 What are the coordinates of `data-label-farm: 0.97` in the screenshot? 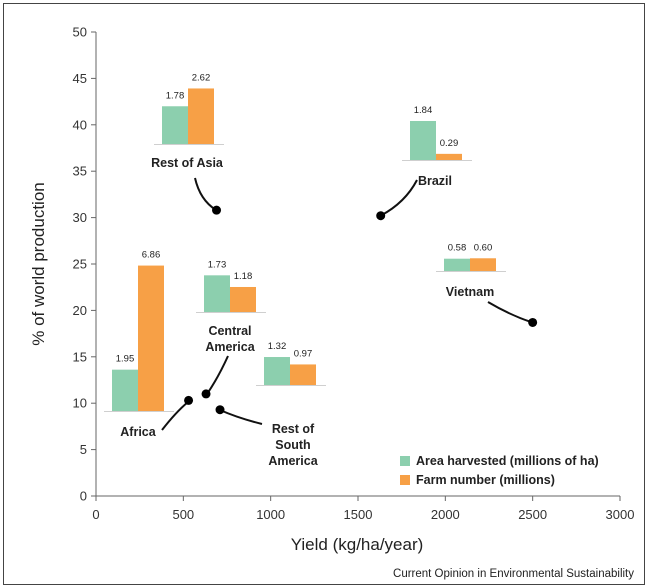 It's located at (303, 353).